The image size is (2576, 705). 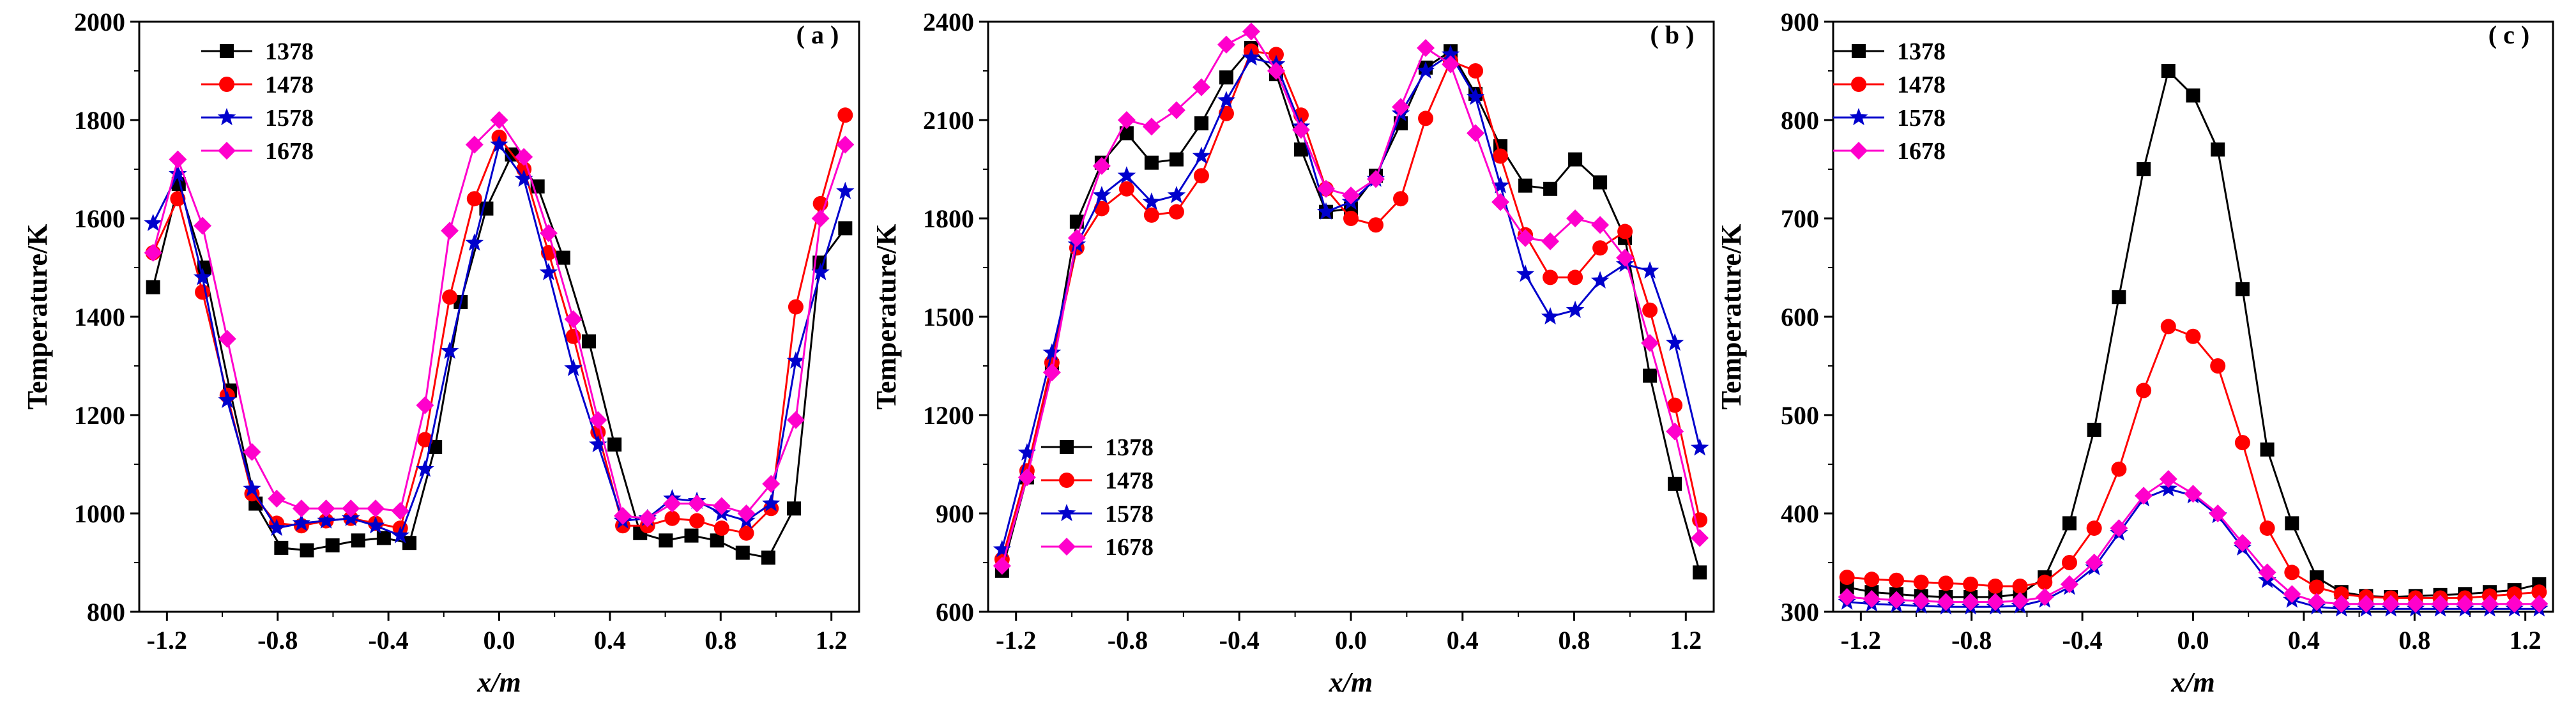 What do you see at coordinates (955, 513) in the screenshot?
I see `y-tick-label: 900` at bounding box center [955, 513].